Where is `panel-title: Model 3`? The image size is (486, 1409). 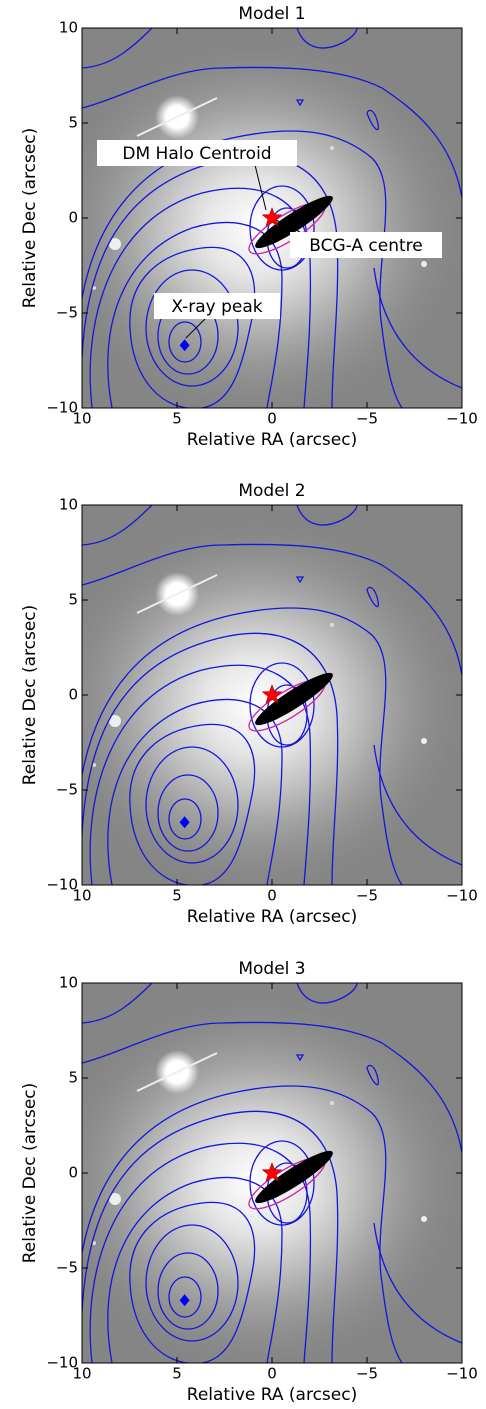
panel-title: Model 3 is located at coordinates (271, 969).